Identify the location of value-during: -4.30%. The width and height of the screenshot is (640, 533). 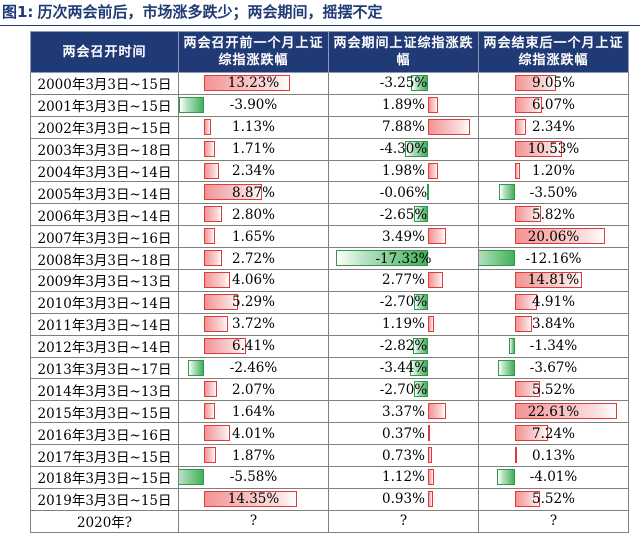
(403, 149).